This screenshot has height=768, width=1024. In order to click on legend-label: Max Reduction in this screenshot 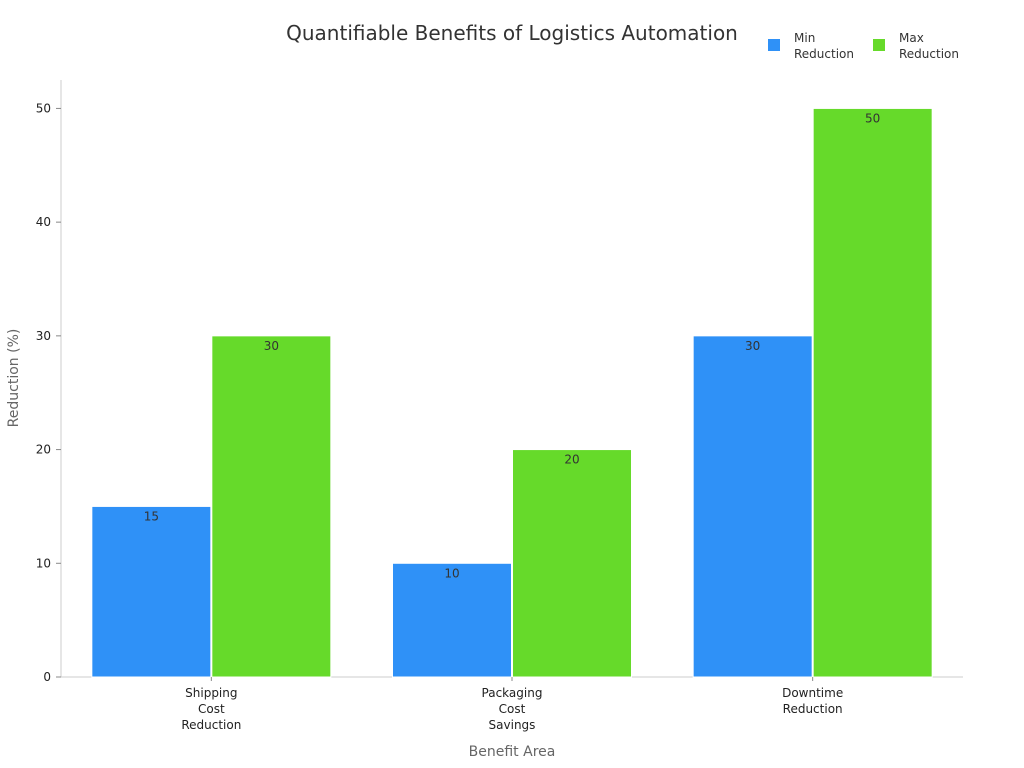, I will do `click(929, 46)`.